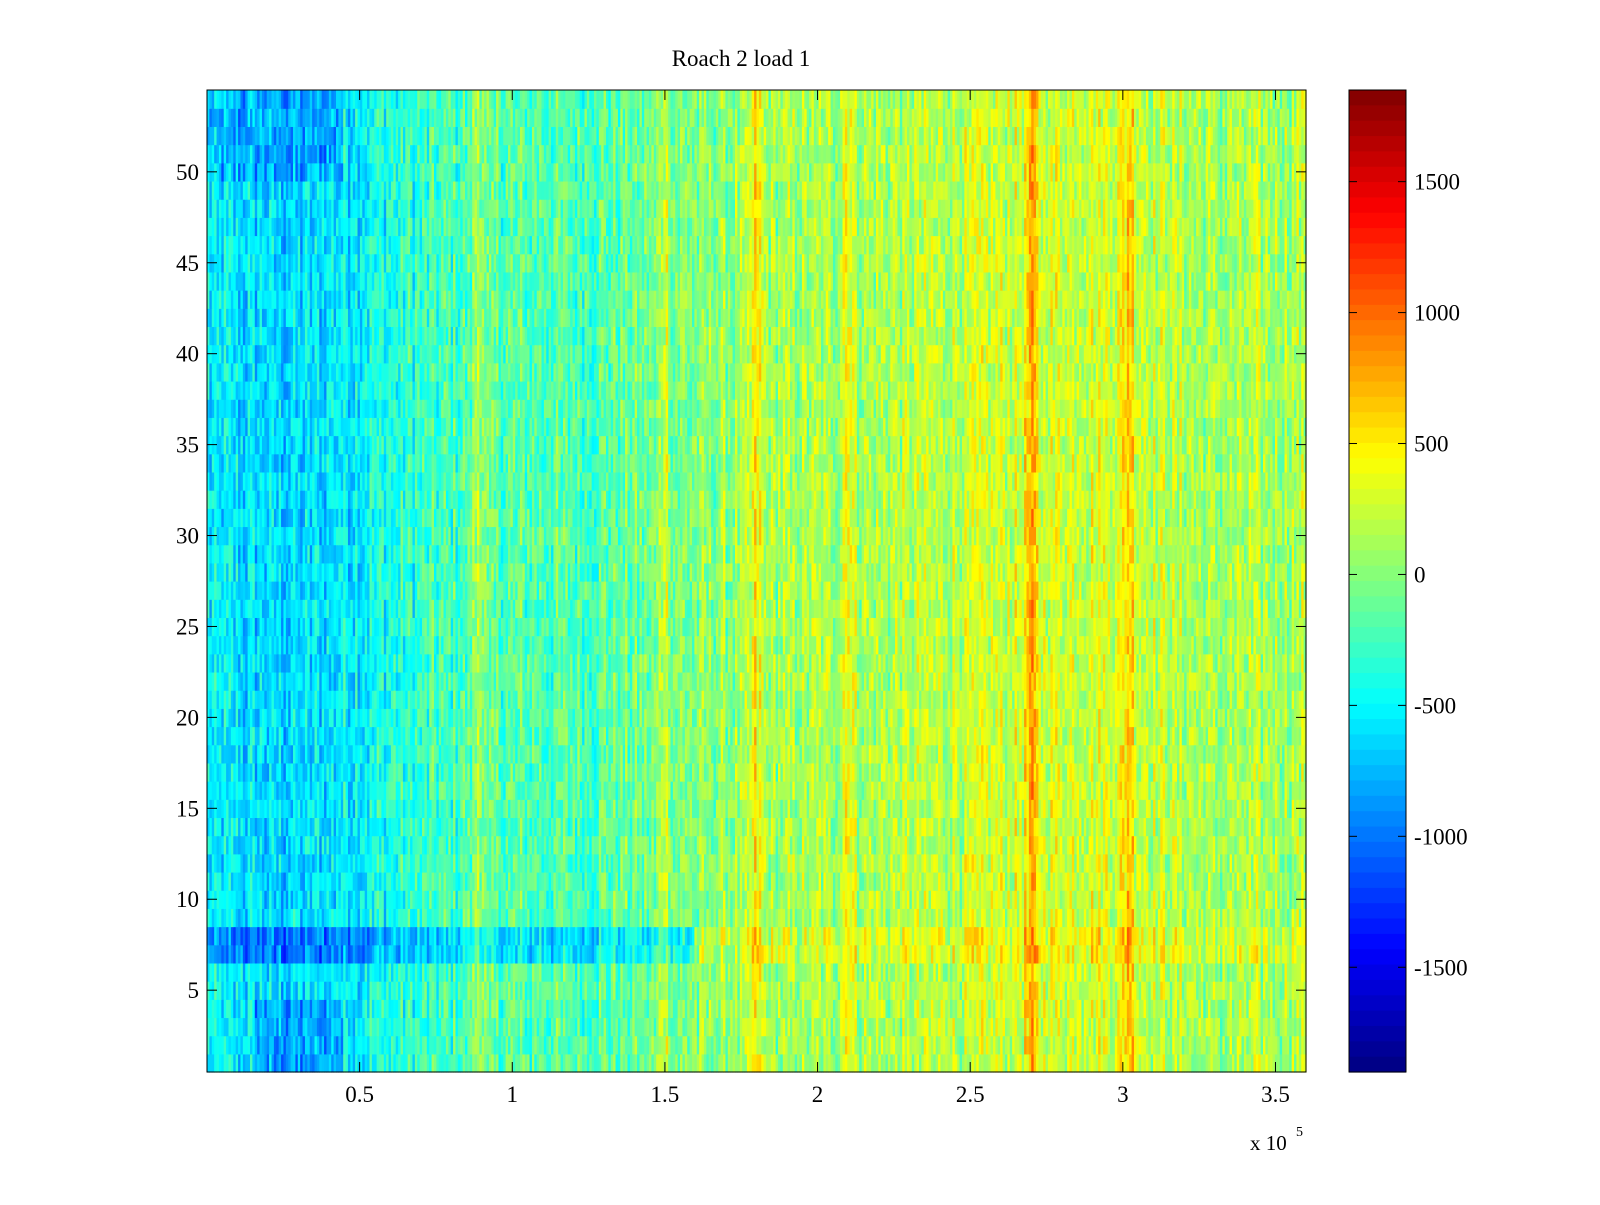  I want to click on chart-title: Roach 2 load 1, so click(741, 58).